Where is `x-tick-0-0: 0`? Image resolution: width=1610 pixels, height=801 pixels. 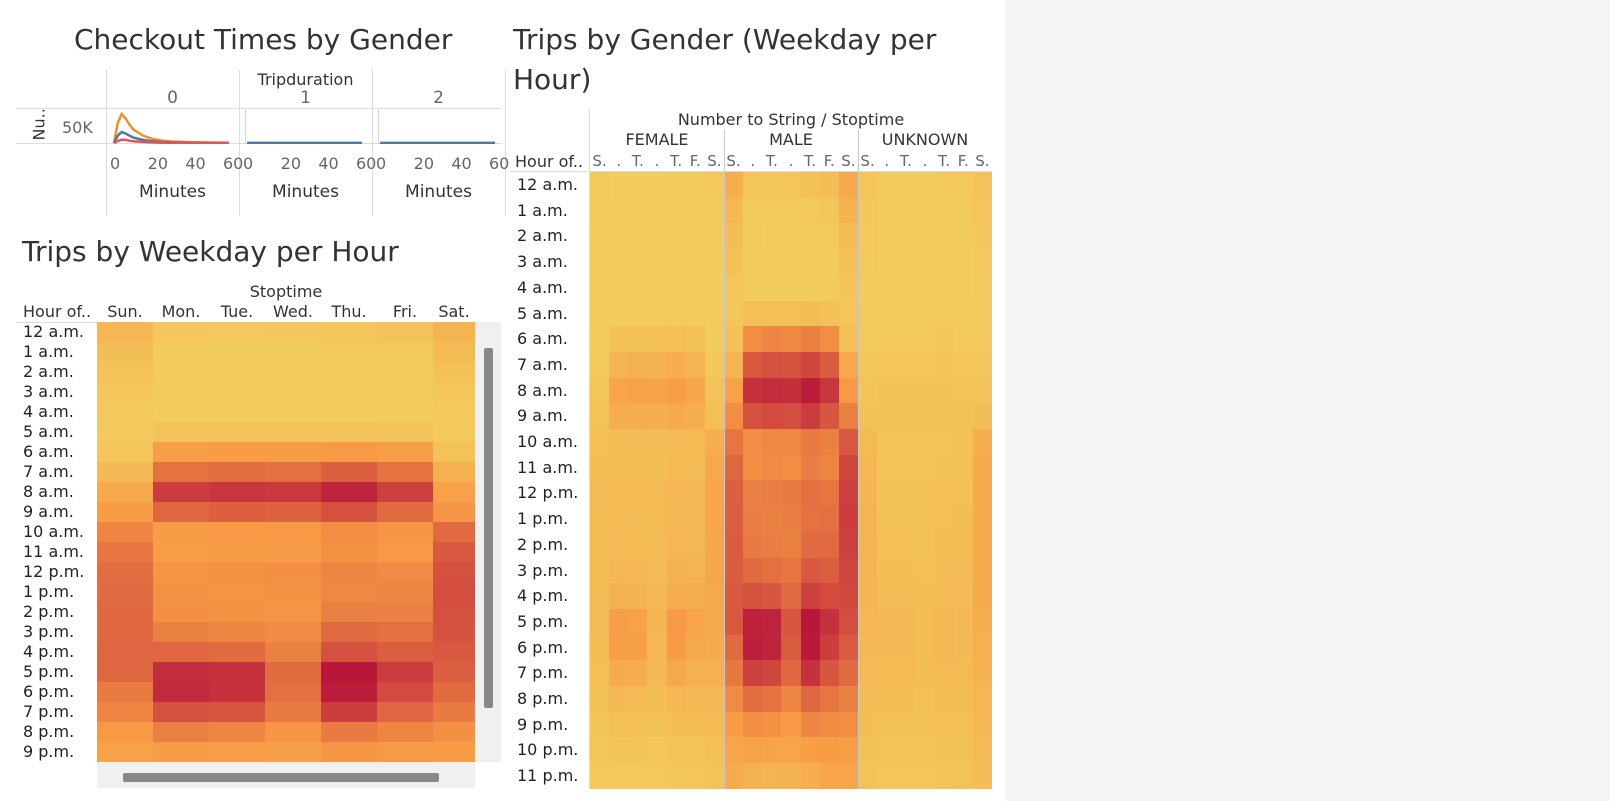
x-tick-0-0: 0 is located at coordinates (115, 163).